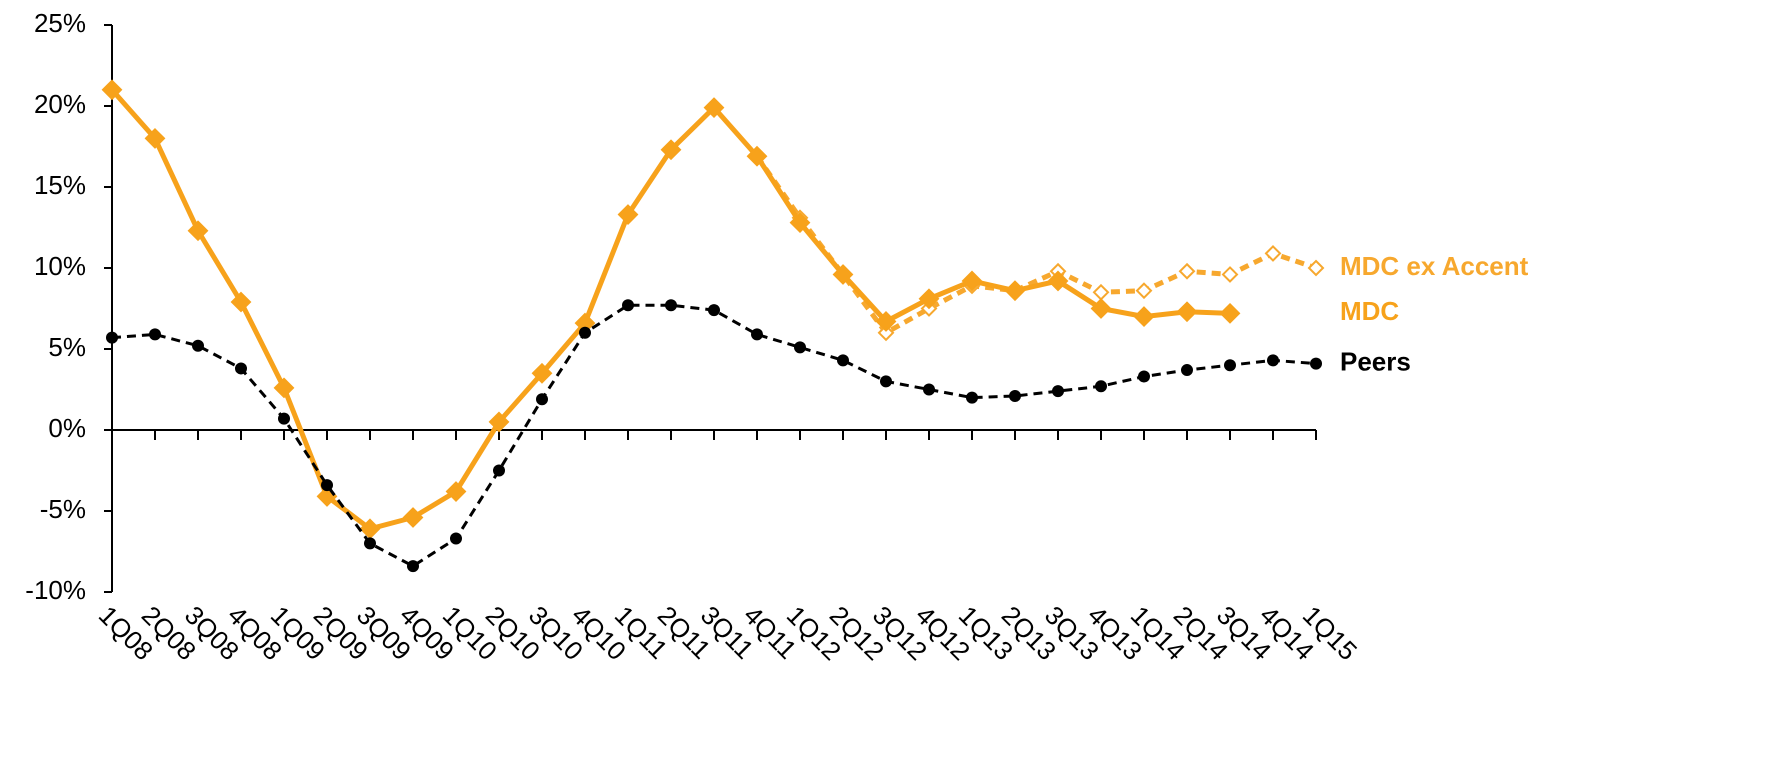 This screenshot has width=1777, height=780. What do you see at coordinates (60, 104) in the screenshot?
I see `y-tick-label: 20%` at bounding box center [60, 104].